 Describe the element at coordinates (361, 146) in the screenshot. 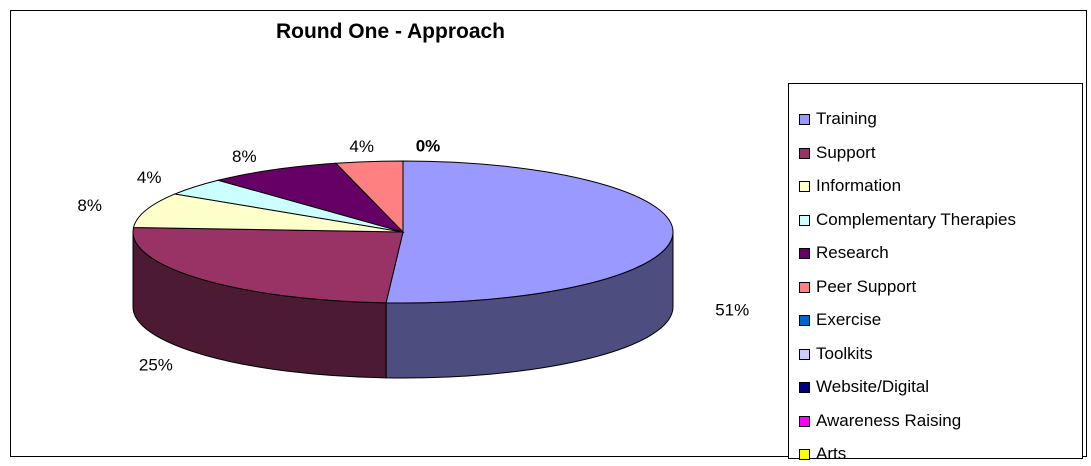

I see `data-label-peer-support: 4%` at that location.